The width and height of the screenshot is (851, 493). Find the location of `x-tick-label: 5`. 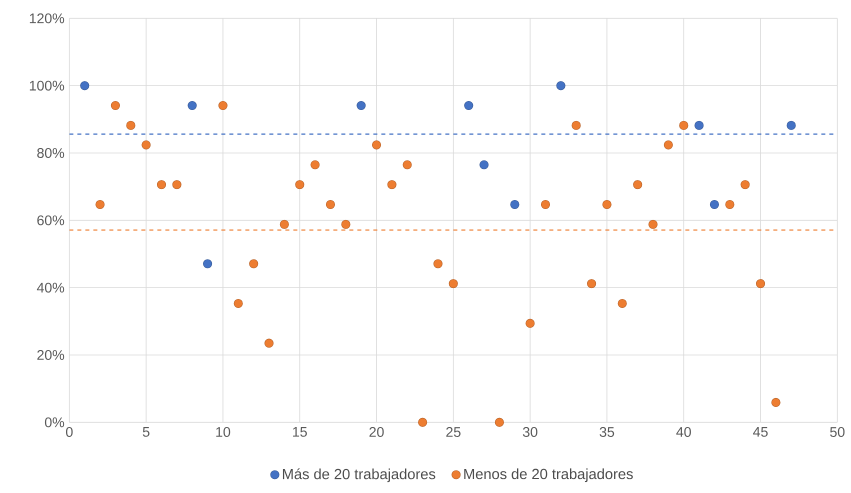

x-tick-label: 5 is located at coordinates (146, 432).